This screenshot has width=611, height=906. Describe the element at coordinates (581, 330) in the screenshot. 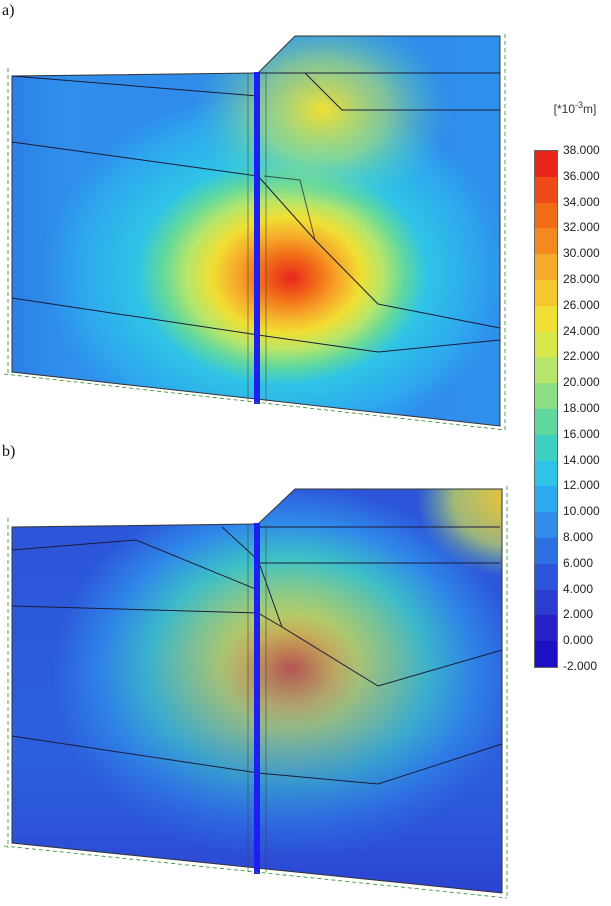

I see `legend-tick-label: 24.000` at that location.